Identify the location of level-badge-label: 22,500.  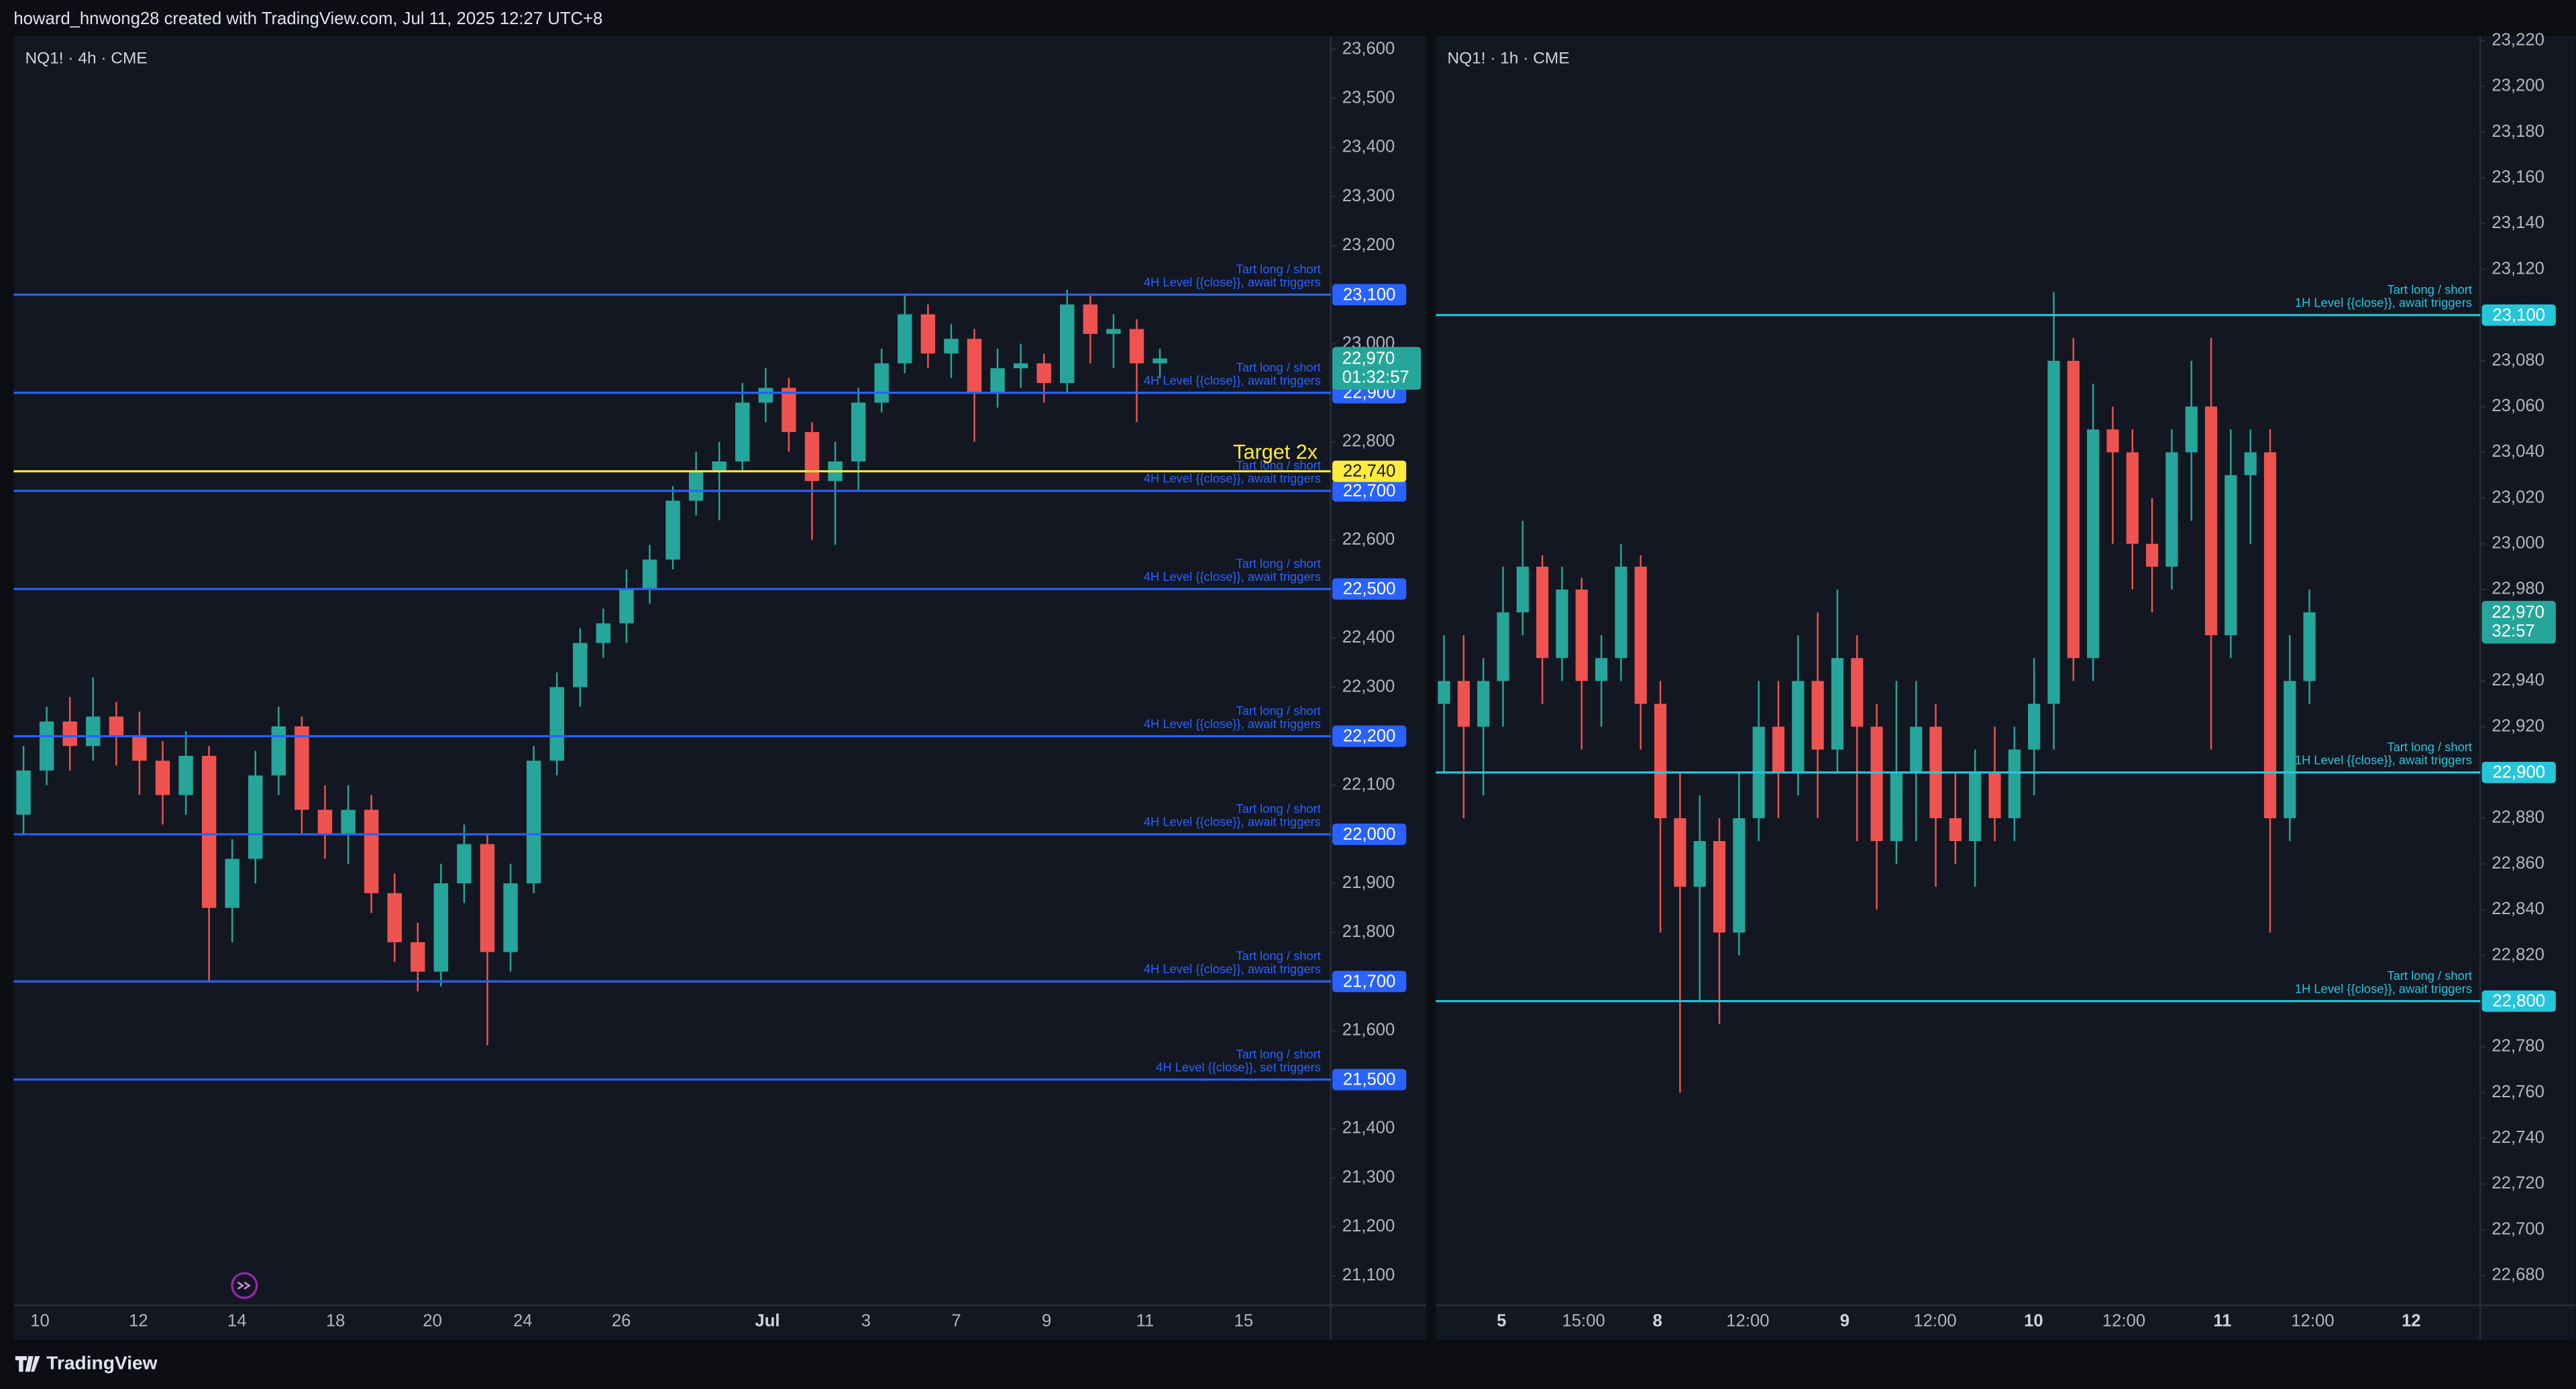
(1369, 589).